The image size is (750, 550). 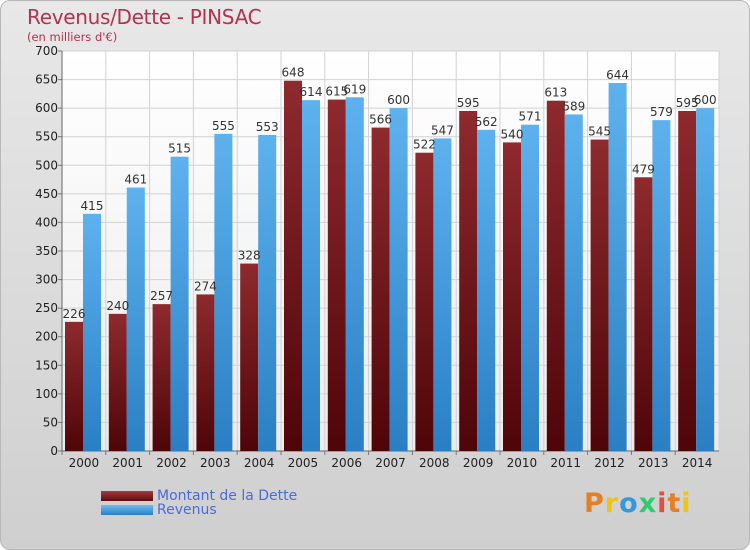 I want to click on x-tick-label: 2013, so click(x=653, y=463).